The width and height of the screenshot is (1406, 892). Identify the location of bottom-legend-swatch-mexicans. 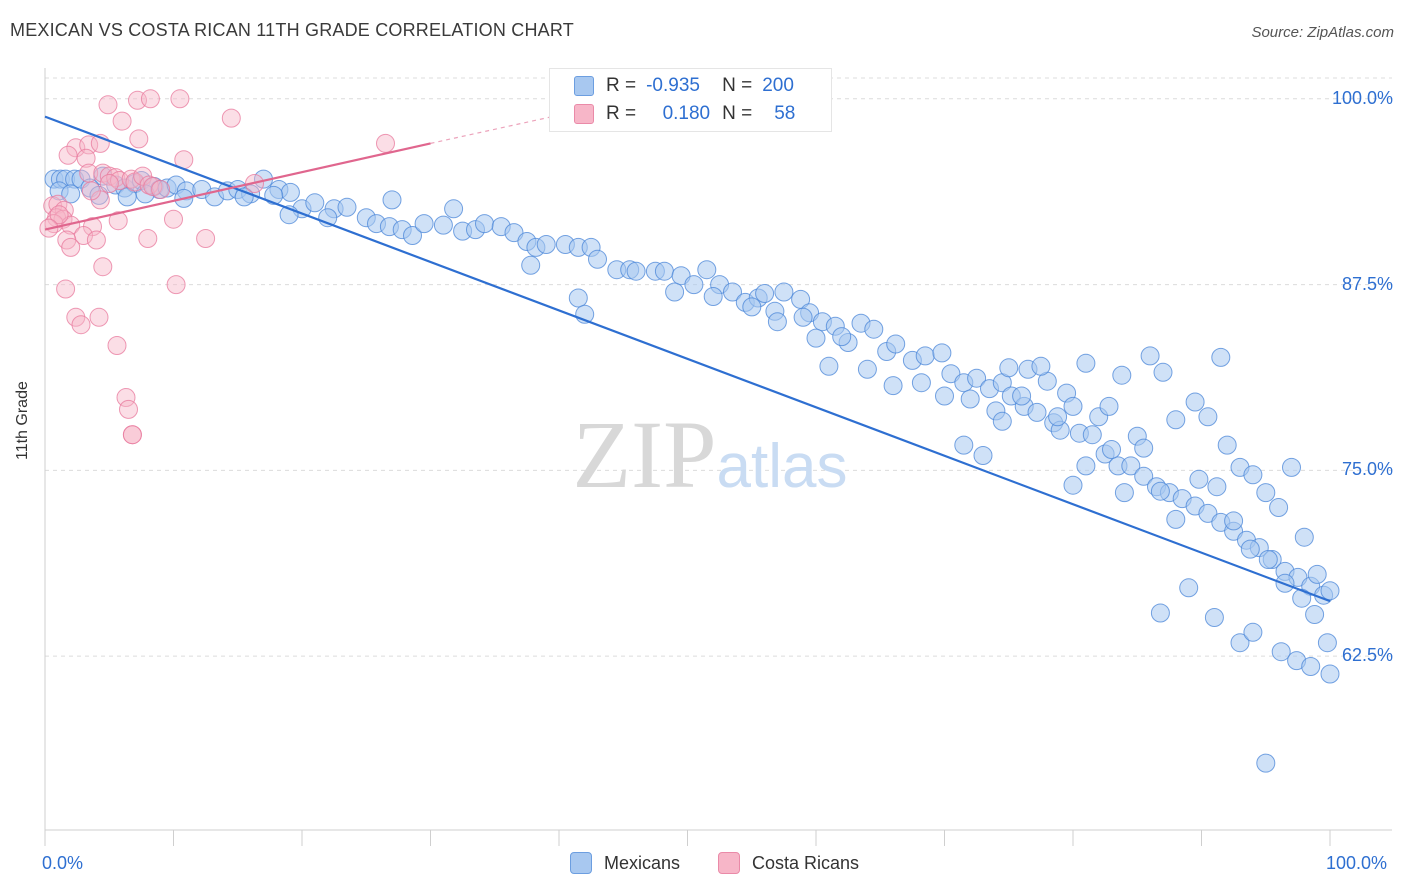
(581, 863).